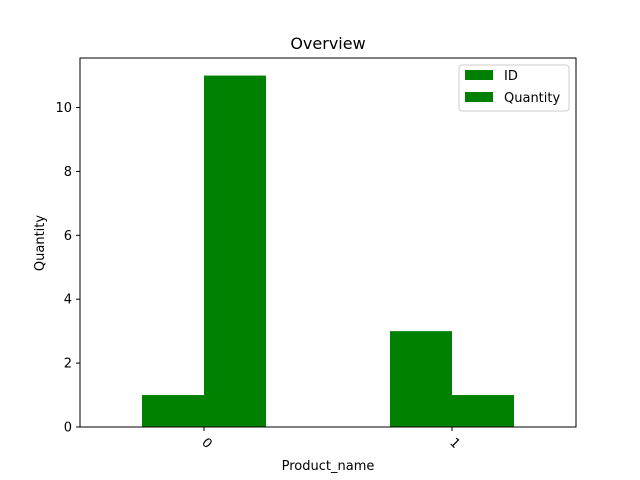 This screenshot has width=640, height=480. What do you see at coordinates (479, 97) in the screenshot?
I see `legend-swatch-quantity` at bounding box center [479, 97].